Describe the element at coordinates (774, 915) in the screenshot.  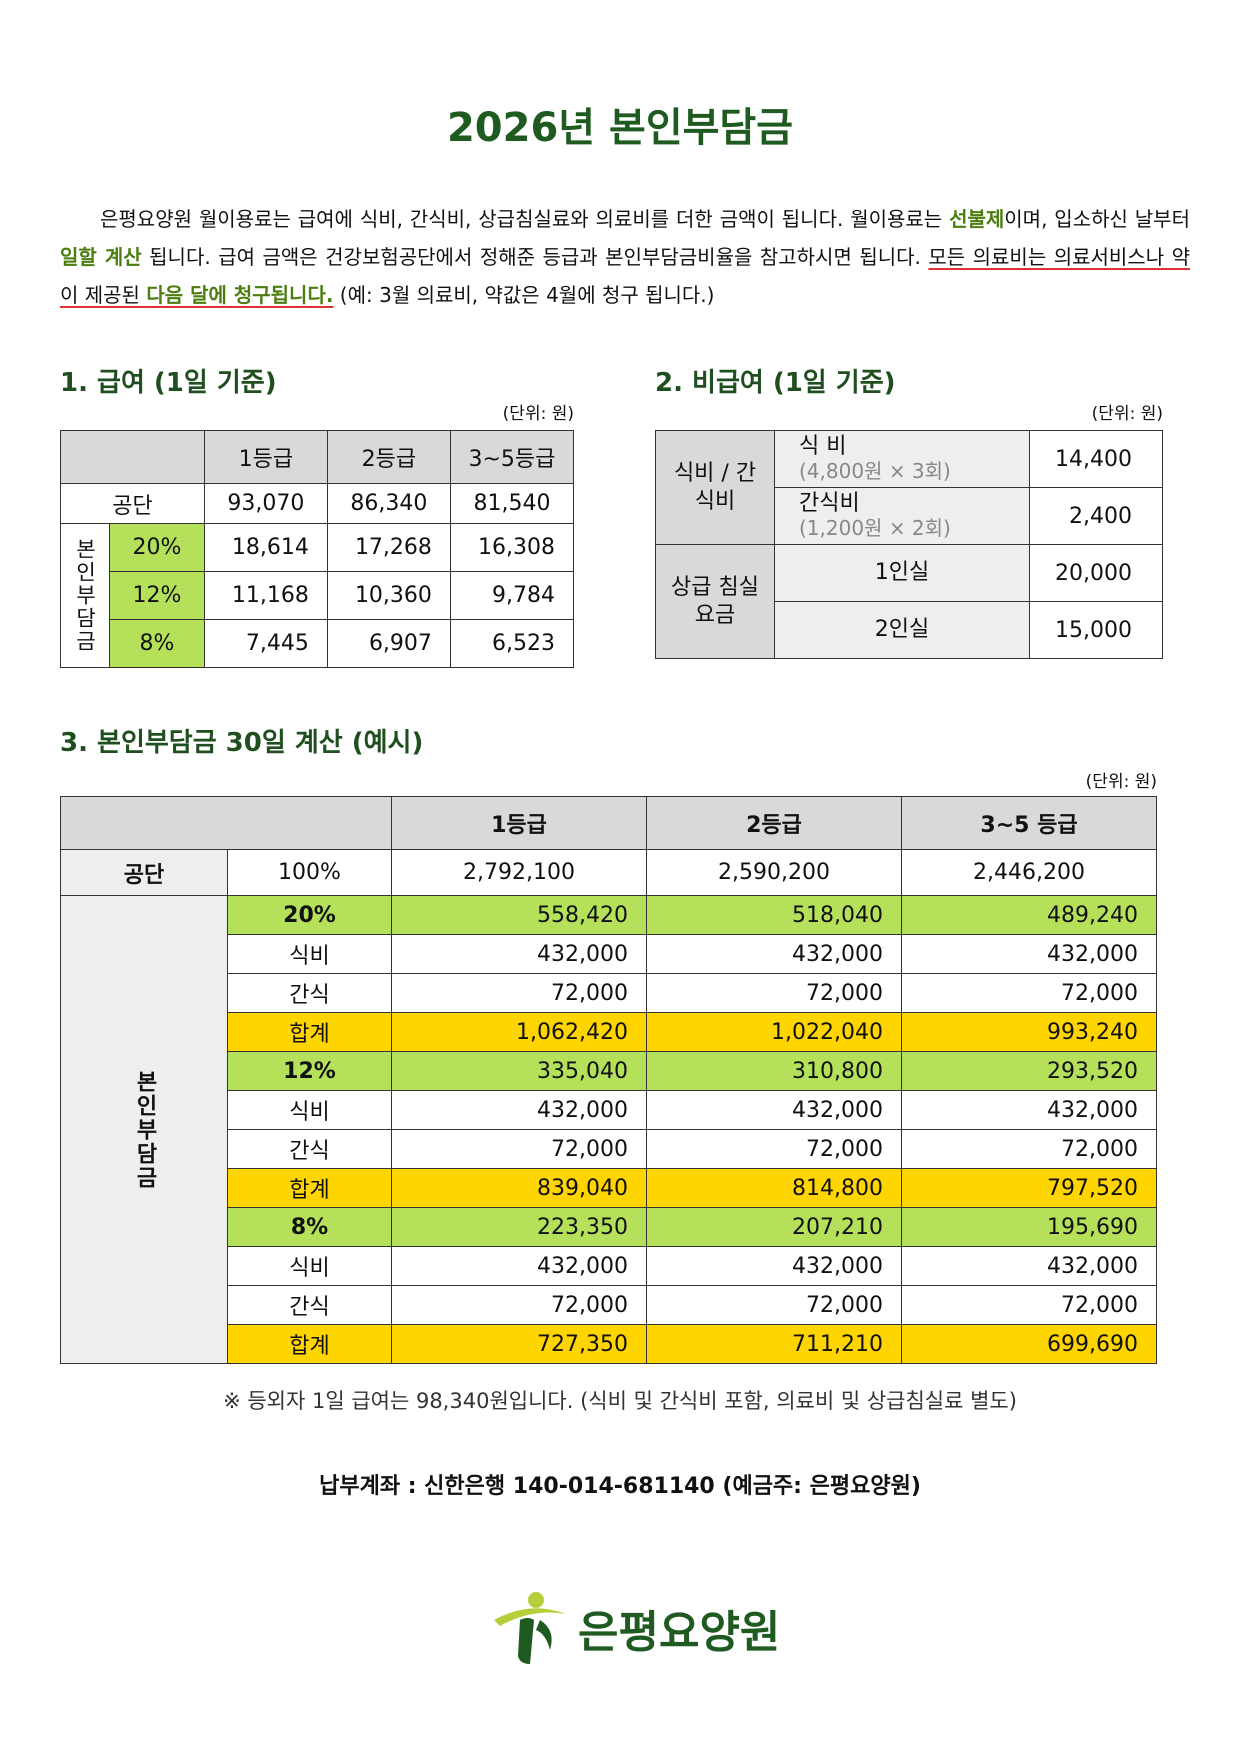
I see `value-cell: 518,040` at that location.